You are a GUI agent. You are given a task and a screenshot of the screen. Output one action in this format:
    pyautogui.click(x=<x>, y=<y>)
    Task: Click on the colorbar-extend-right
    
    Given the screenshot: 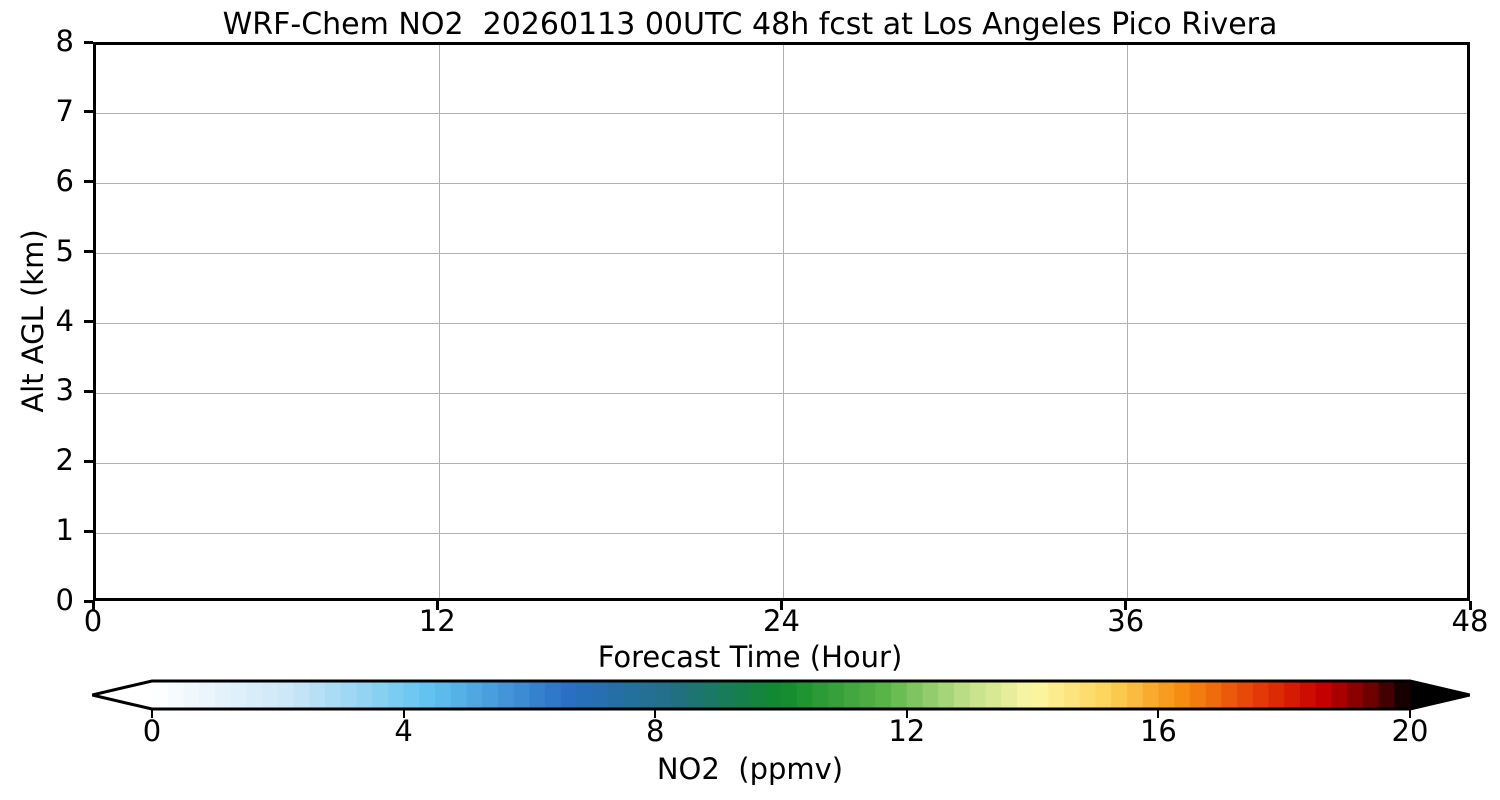 What is the action you would take?
    pyautogui.click(x=1440, y=695)
    